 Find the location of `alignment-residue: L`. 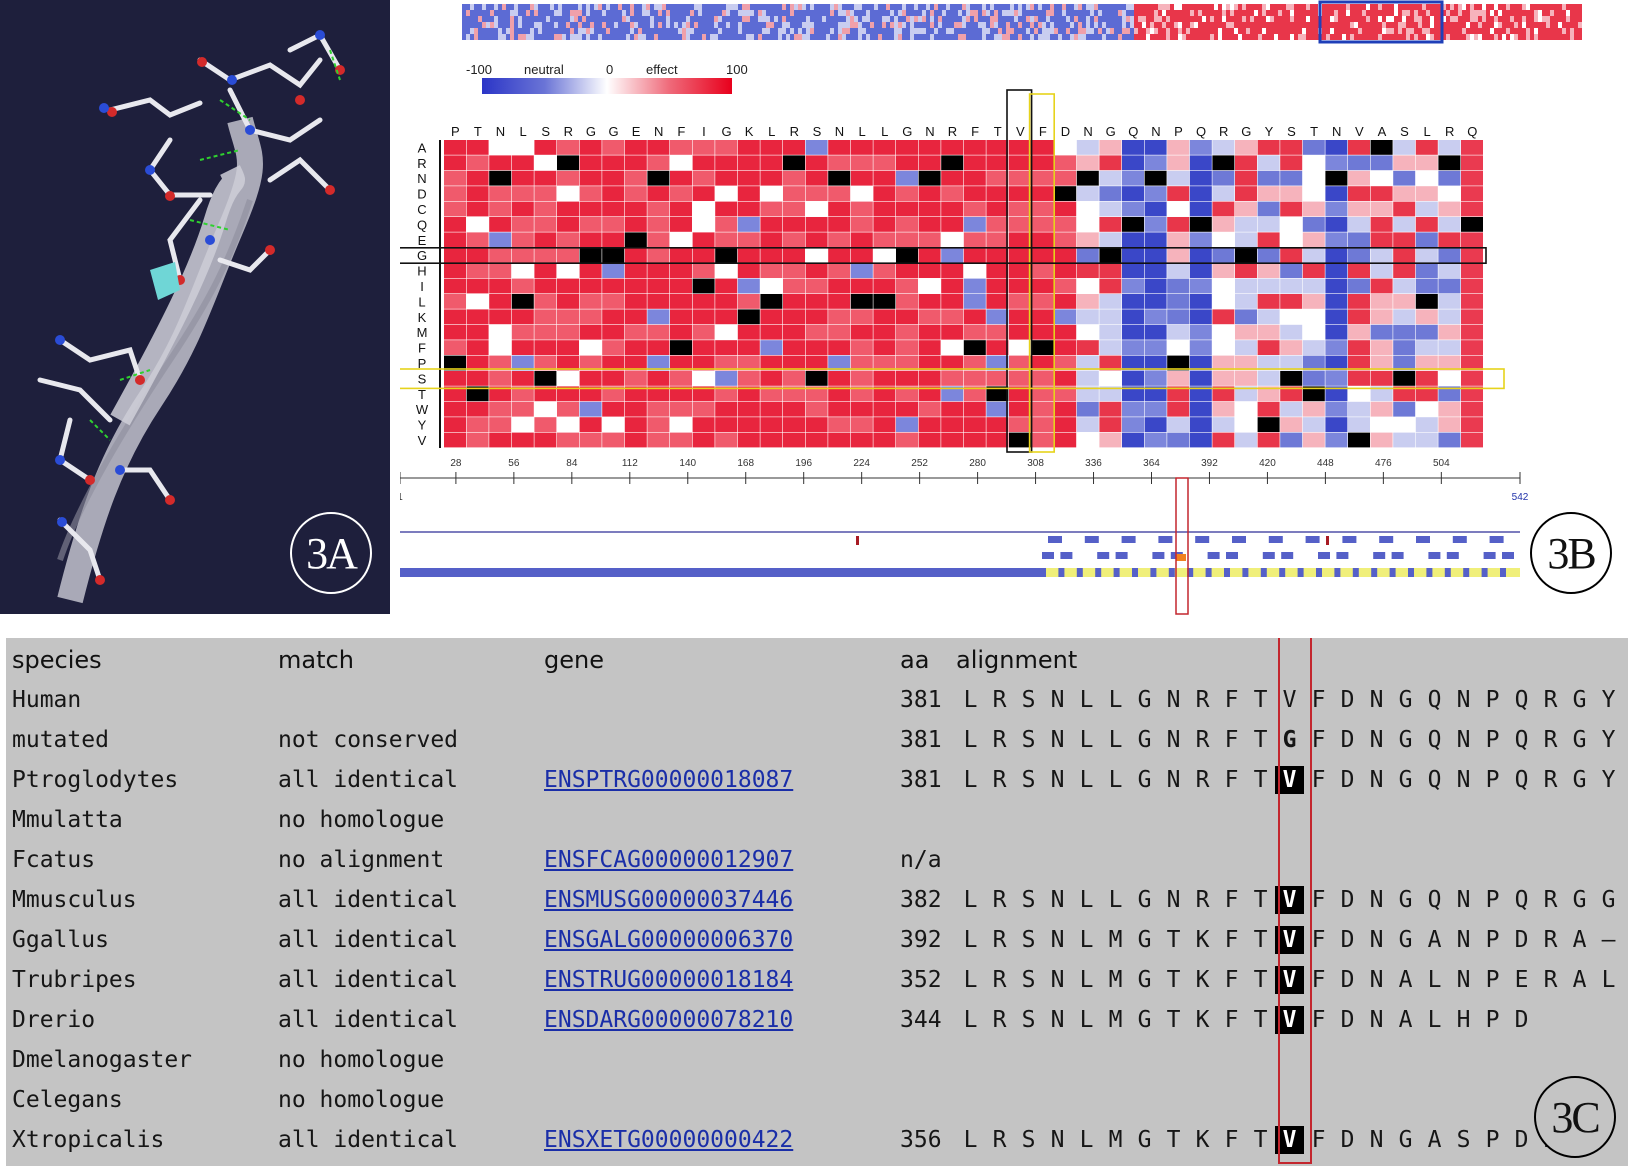

alignment-residue: L is located at coordinates (1086, 1020).